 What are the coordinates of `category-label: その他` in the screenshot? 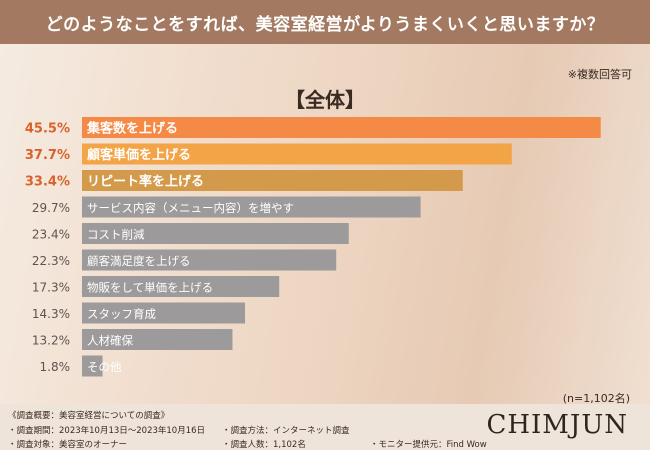 It's located at (104, 367).